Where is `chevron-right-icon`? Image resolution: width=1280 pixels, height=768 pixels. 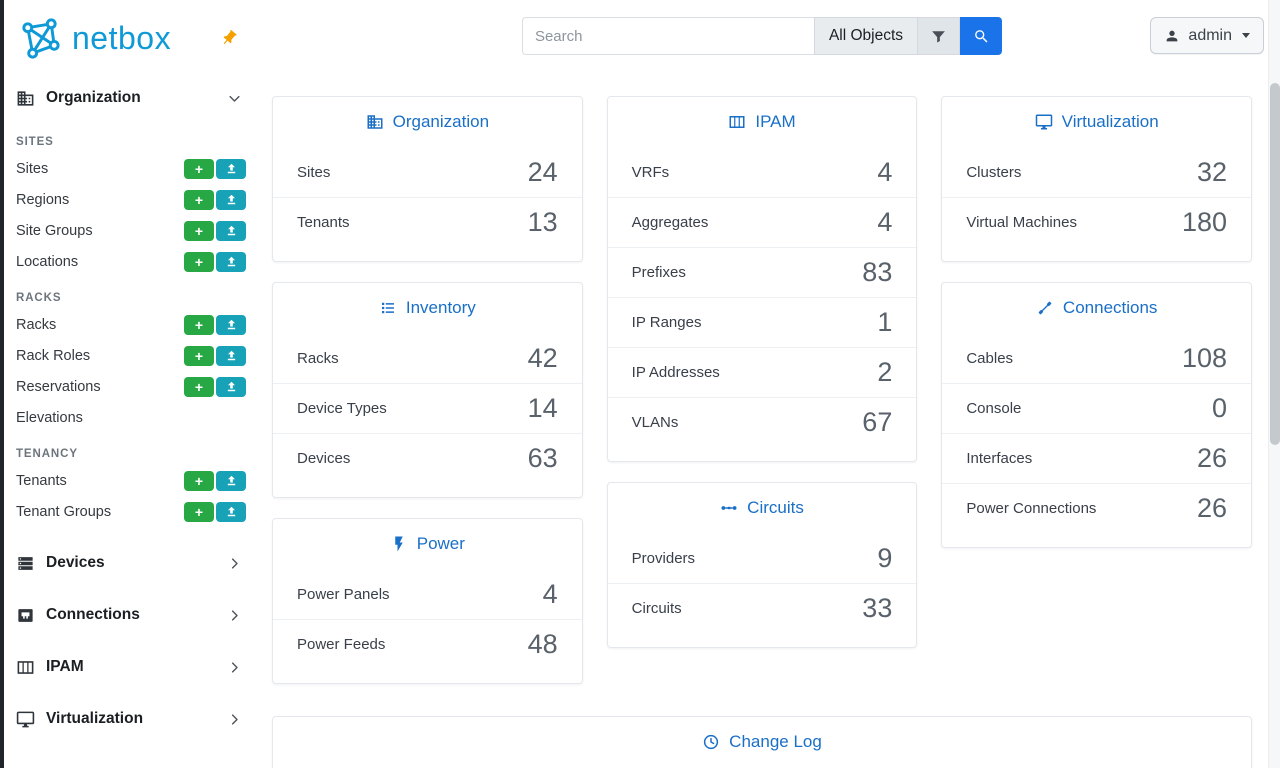 chevron-right-icon is located at coordinates (234, 667).